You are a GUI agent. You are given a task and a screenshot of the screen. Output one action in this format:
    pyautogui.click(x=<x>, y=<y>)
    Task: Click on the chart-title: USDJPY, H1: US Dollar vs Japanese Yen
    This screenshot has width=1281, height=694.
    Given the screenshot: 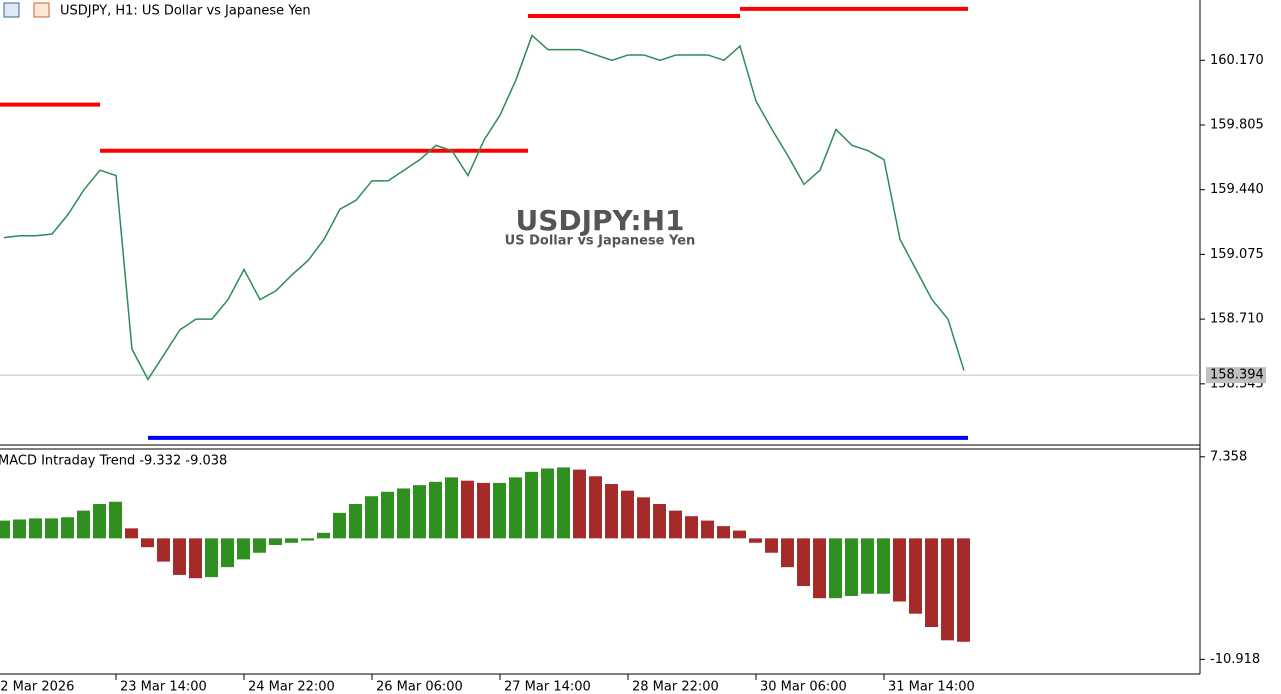 What is the action you would take?
    pyautogui.click(x=185, y=11)
    